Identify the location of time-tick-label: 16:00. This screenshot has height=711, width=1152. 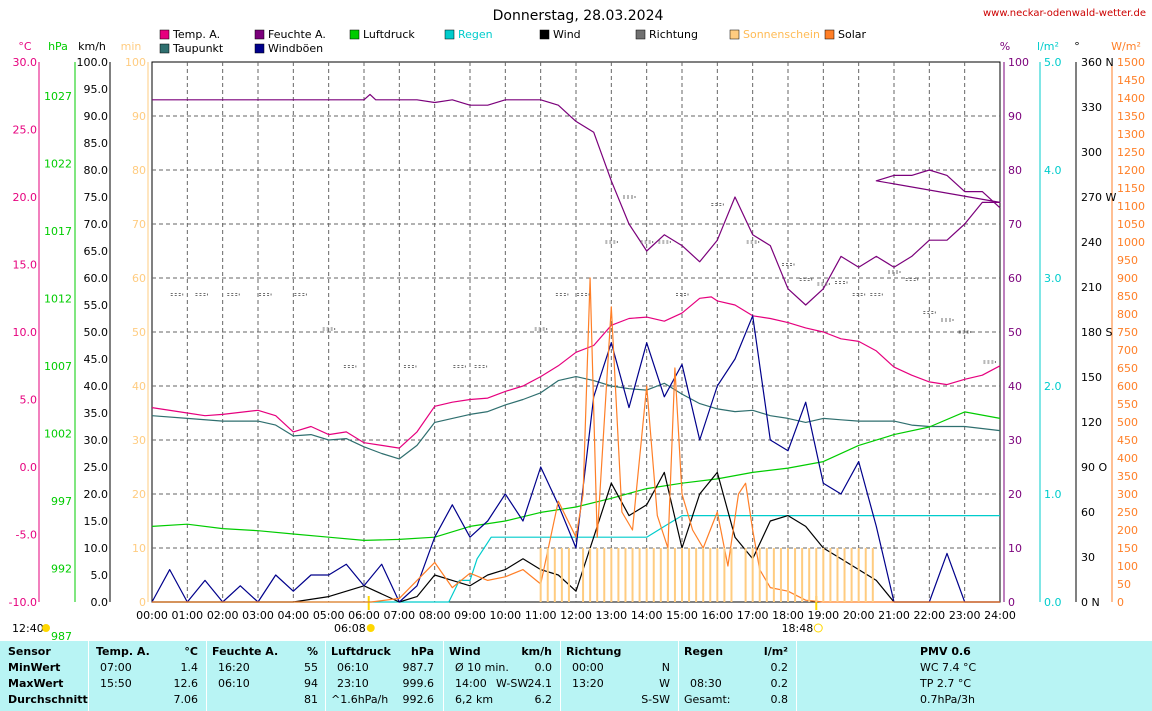
(717, 615).